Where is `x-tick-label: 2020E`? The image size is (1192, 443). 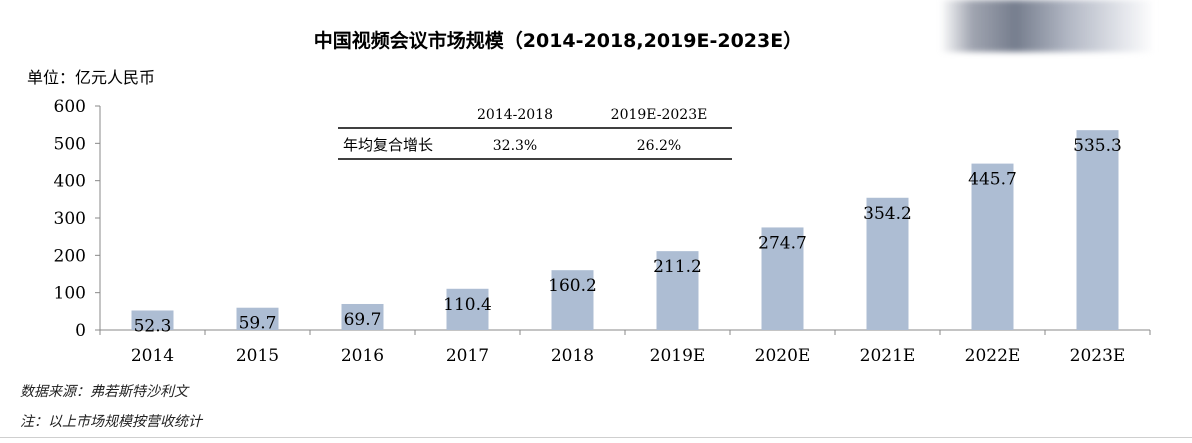 x-tick-label: 2020E is located at coordinates (783, 356).